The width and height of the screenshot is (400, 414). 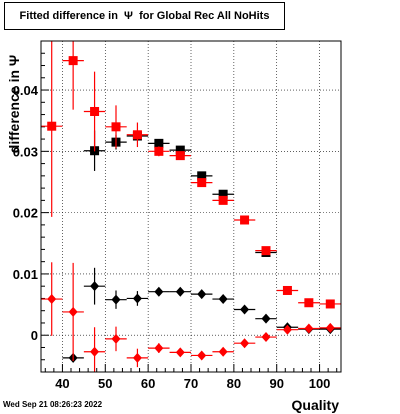 What do you see at coordinates (180, 291) in the screenshot?
I see `marker-diamond-s2-p5` at bounding box center [180, 291].